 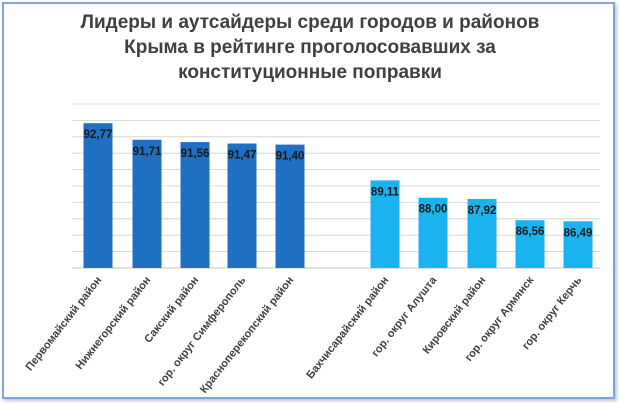 I want to click on bar-value-label: 87,92, so click(x=482, y=211).